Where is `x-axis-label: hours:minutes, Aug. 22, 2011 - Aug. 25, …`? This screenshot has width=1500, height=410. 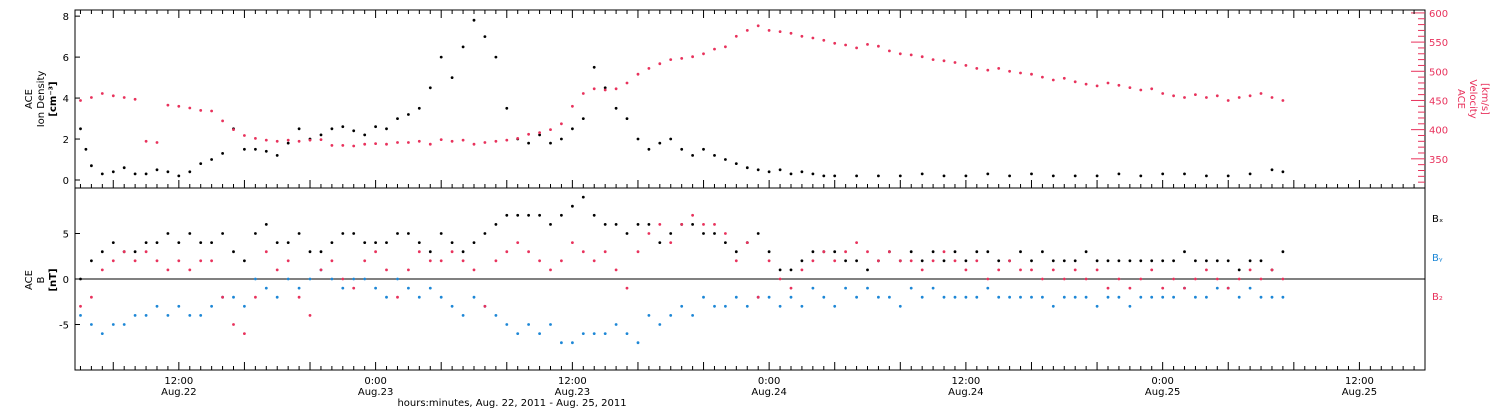 x-axis-label: hours:minutes, Aug. 22, 2011 - Aug. 25, … is located at coordinates (511, 403).